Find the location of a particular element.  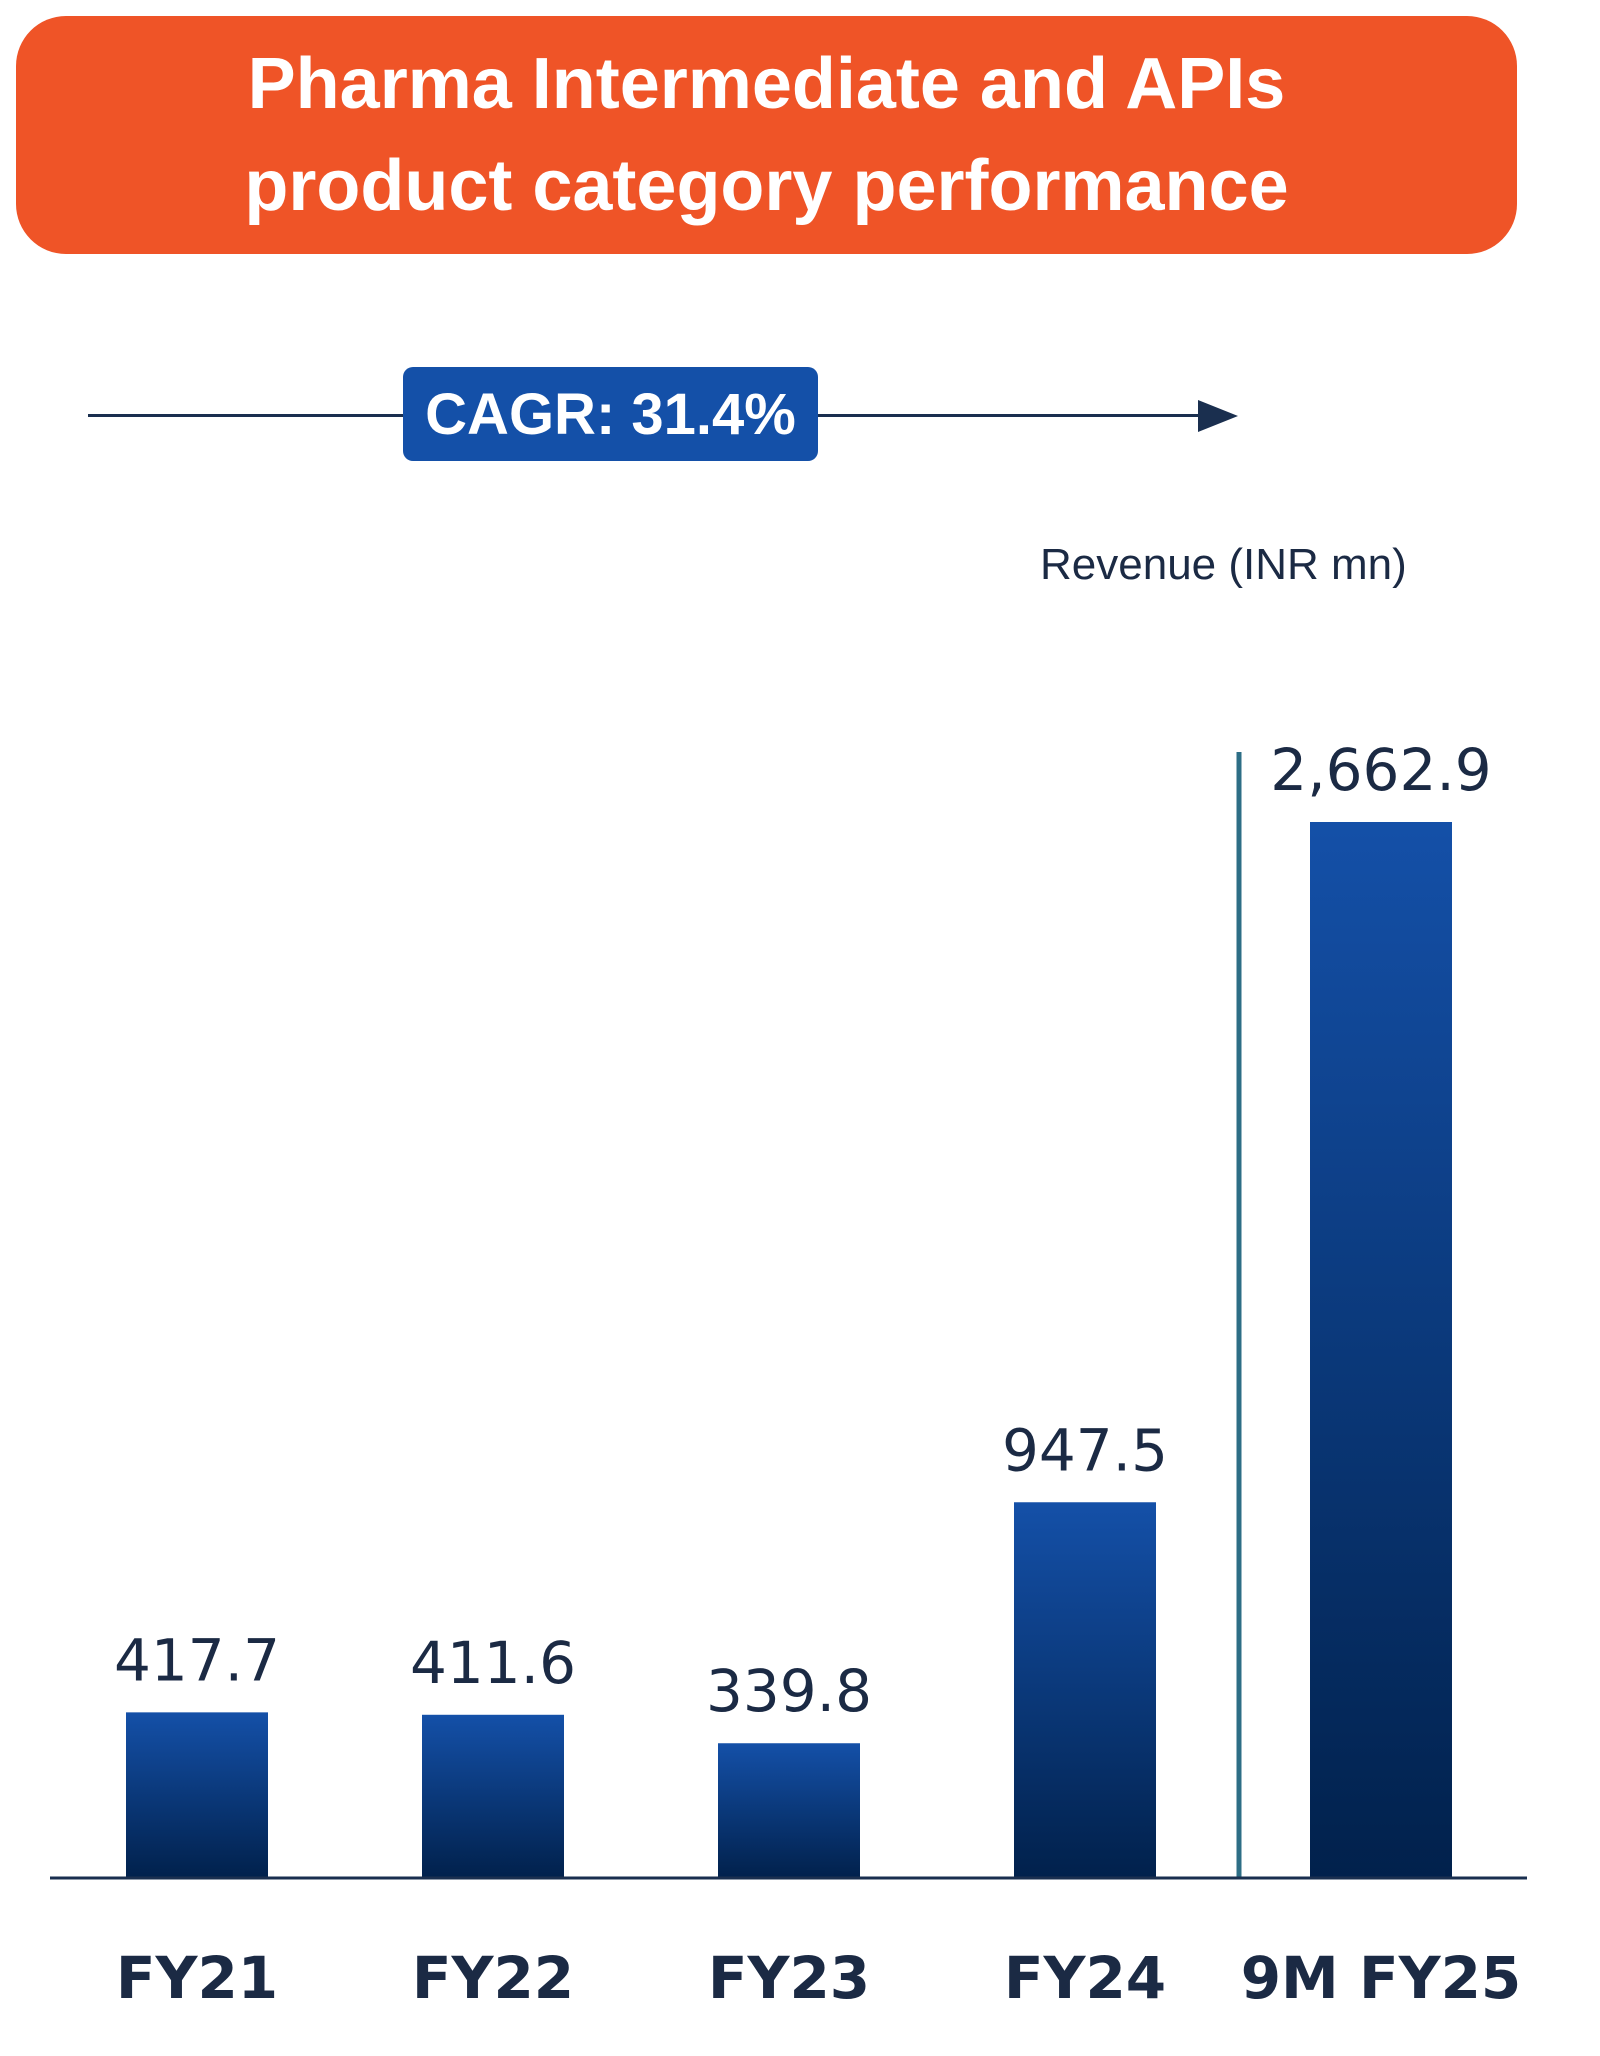

x-tick-label: 9M FY25 is located at coordinates (1381, 1978).